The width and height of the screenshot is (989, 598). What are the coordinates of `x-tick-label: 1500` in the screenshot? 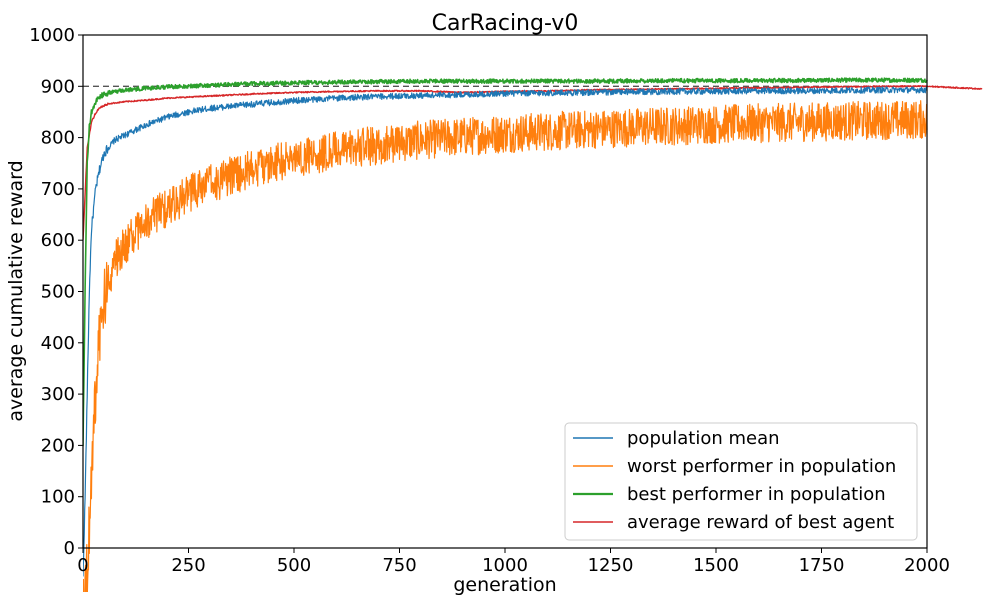 It's located at (716, 565).